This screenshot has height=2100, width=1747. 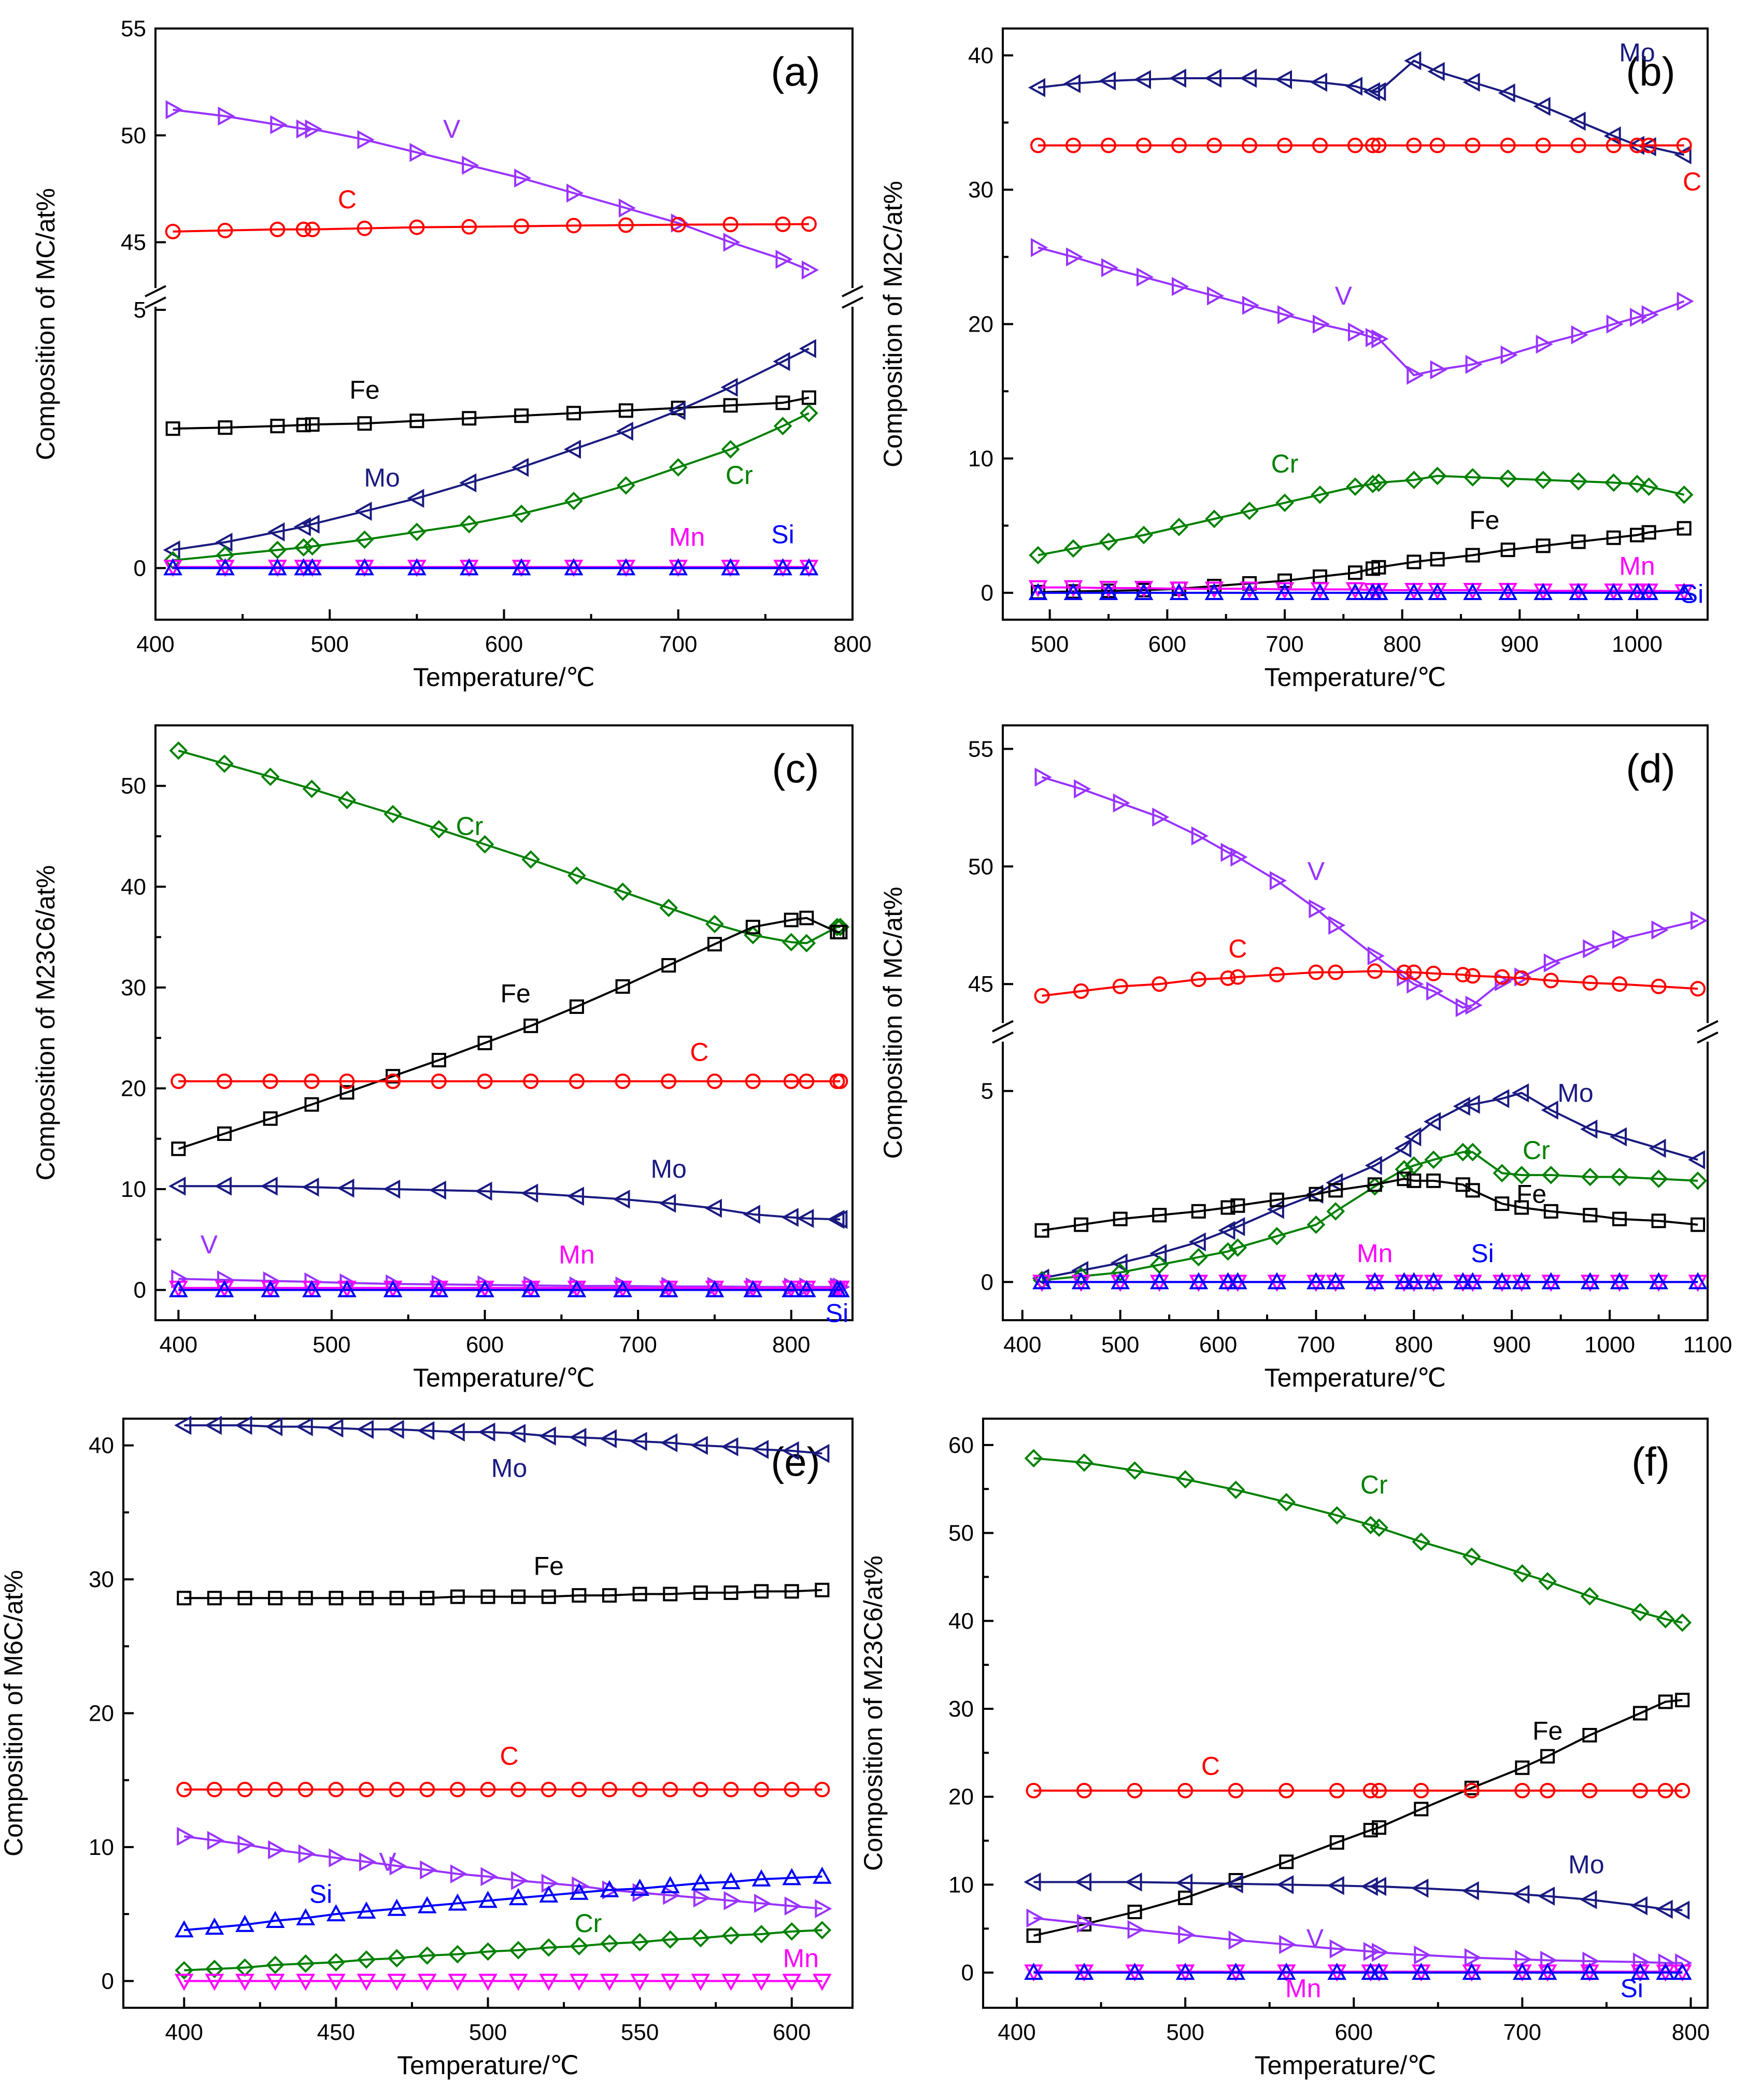 What do you see at coordinates (1357, 1896) in the screenshot?
I see `series-mo` at bounding box center [1357, 1896].